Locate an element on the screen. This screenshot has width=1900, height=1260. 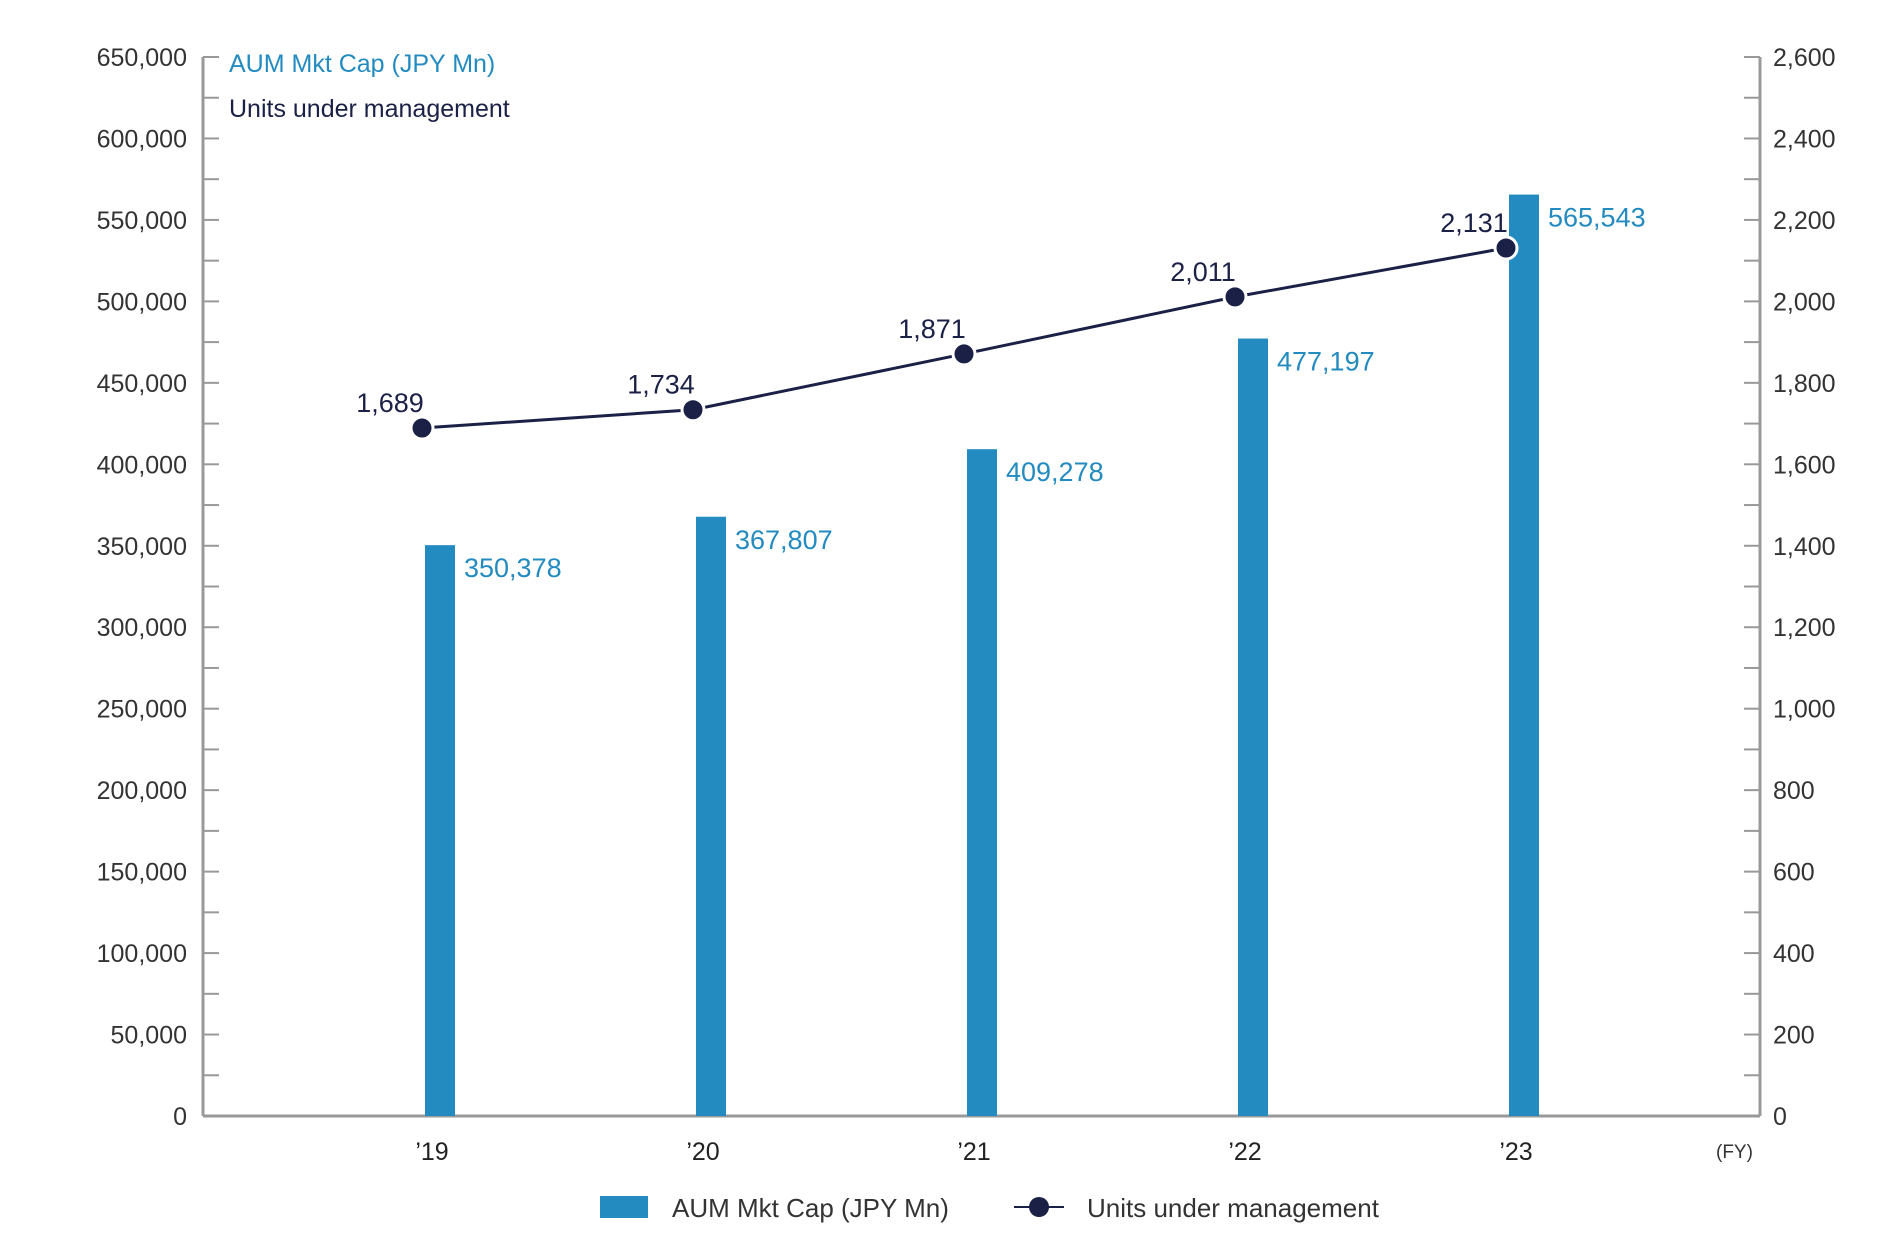
x-tick-label: ’19 is located at coordinates (431, 1152).